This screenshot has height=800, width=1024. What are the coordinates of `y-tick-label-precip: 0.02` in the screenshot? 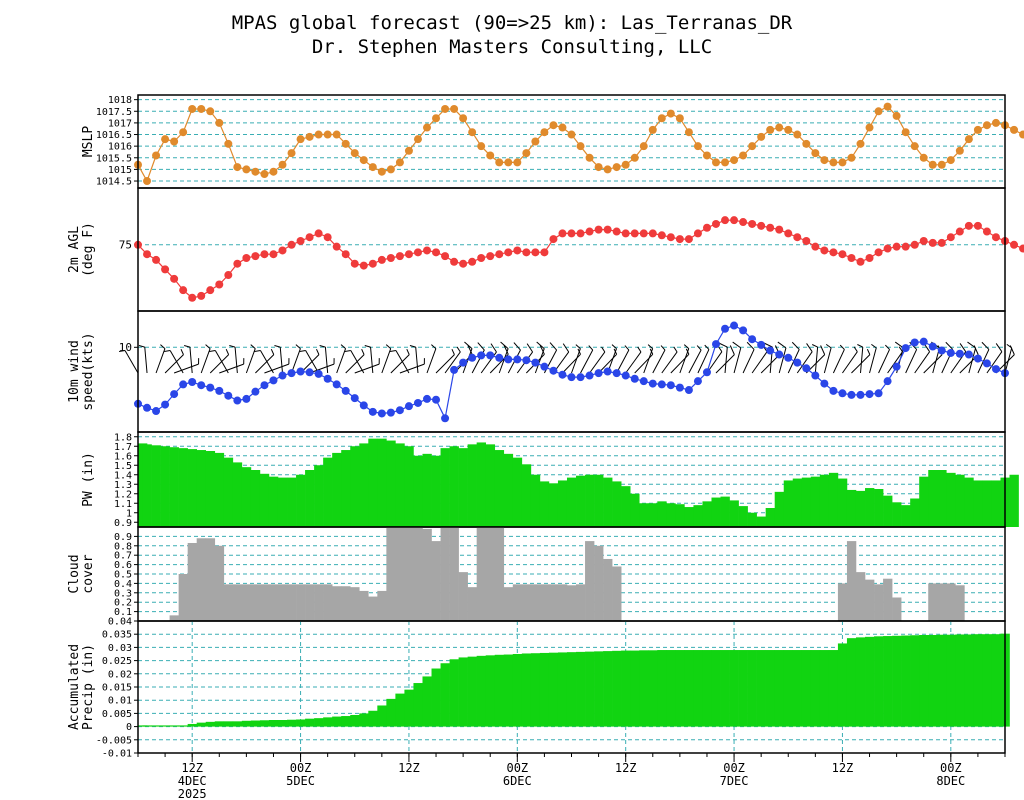 It's located at (120, 674).